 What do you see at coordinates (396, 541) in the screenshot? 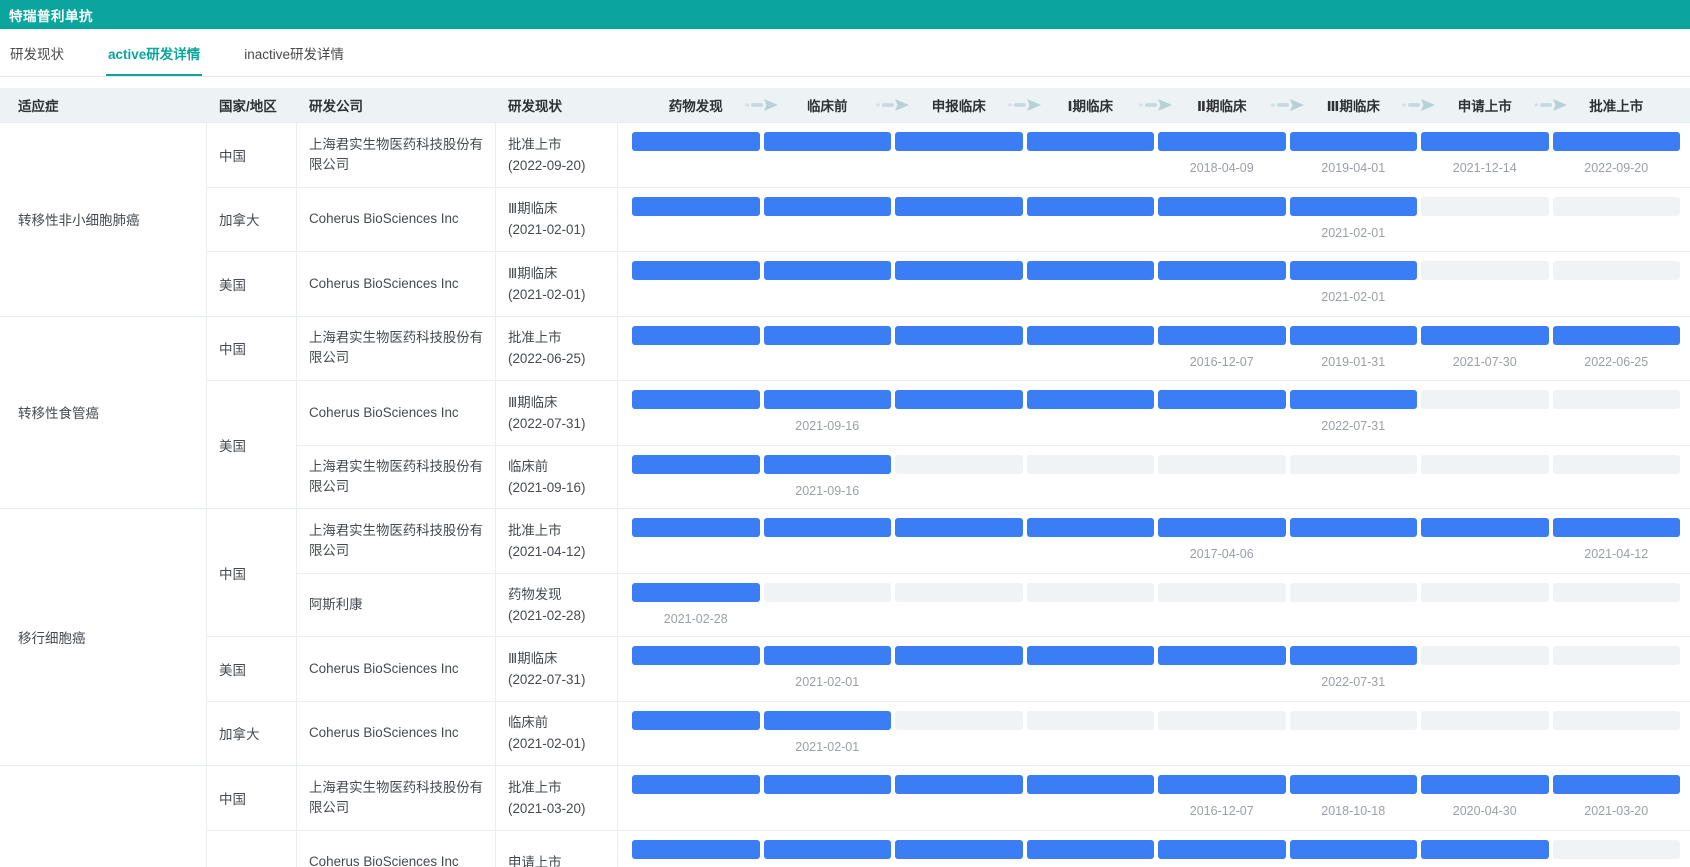
I see `company-cell: 上海君实生物医药科技股份有限公司` at bounding box center [396, 541].